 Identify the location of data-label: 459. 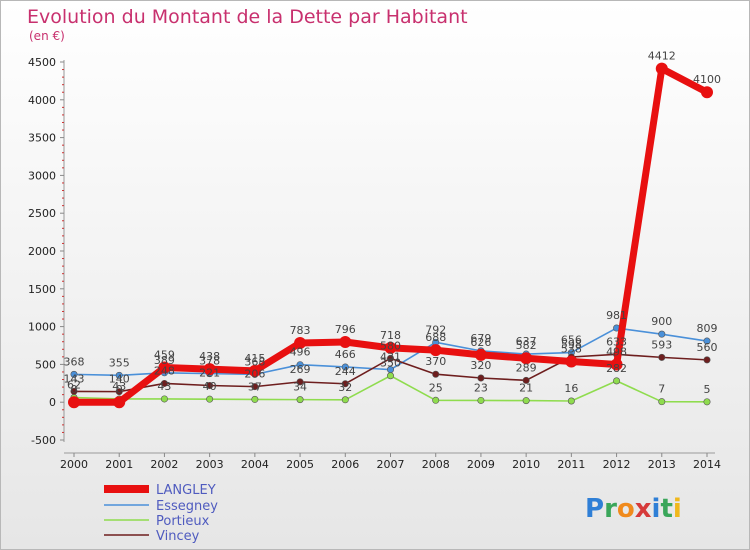
(164, 354).